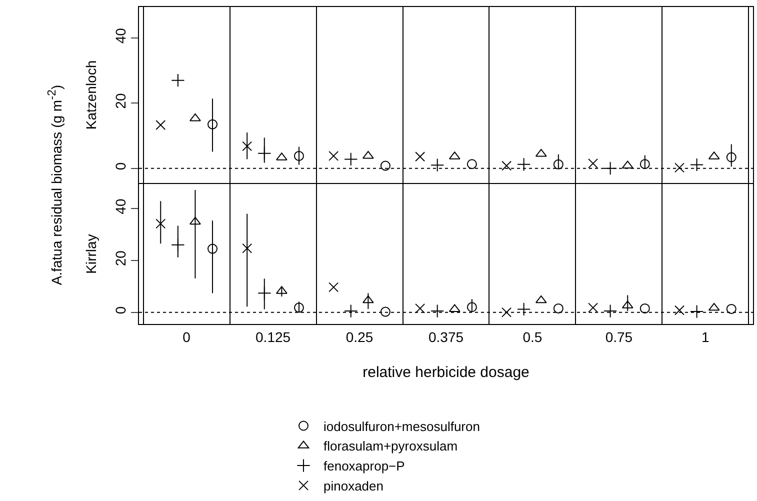 The width and height of the screenshot is (757, 501). What do you see at coordinates (619, 336) in the screenshot?
I see `x-tick-label: 0.75` at bounding box center [619, 336].